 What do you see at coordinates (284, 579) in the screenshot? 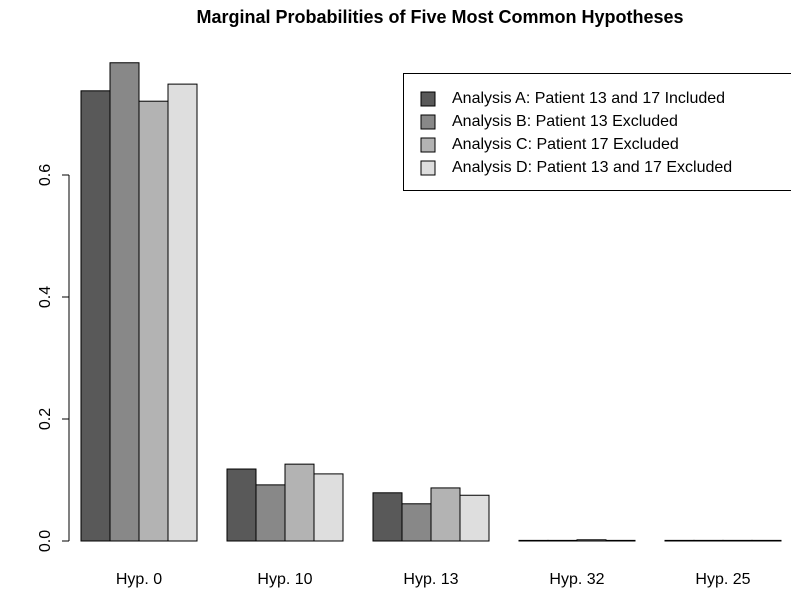
I see `x-tick-label: Hyp. 10` at bounding box center [284, 579].